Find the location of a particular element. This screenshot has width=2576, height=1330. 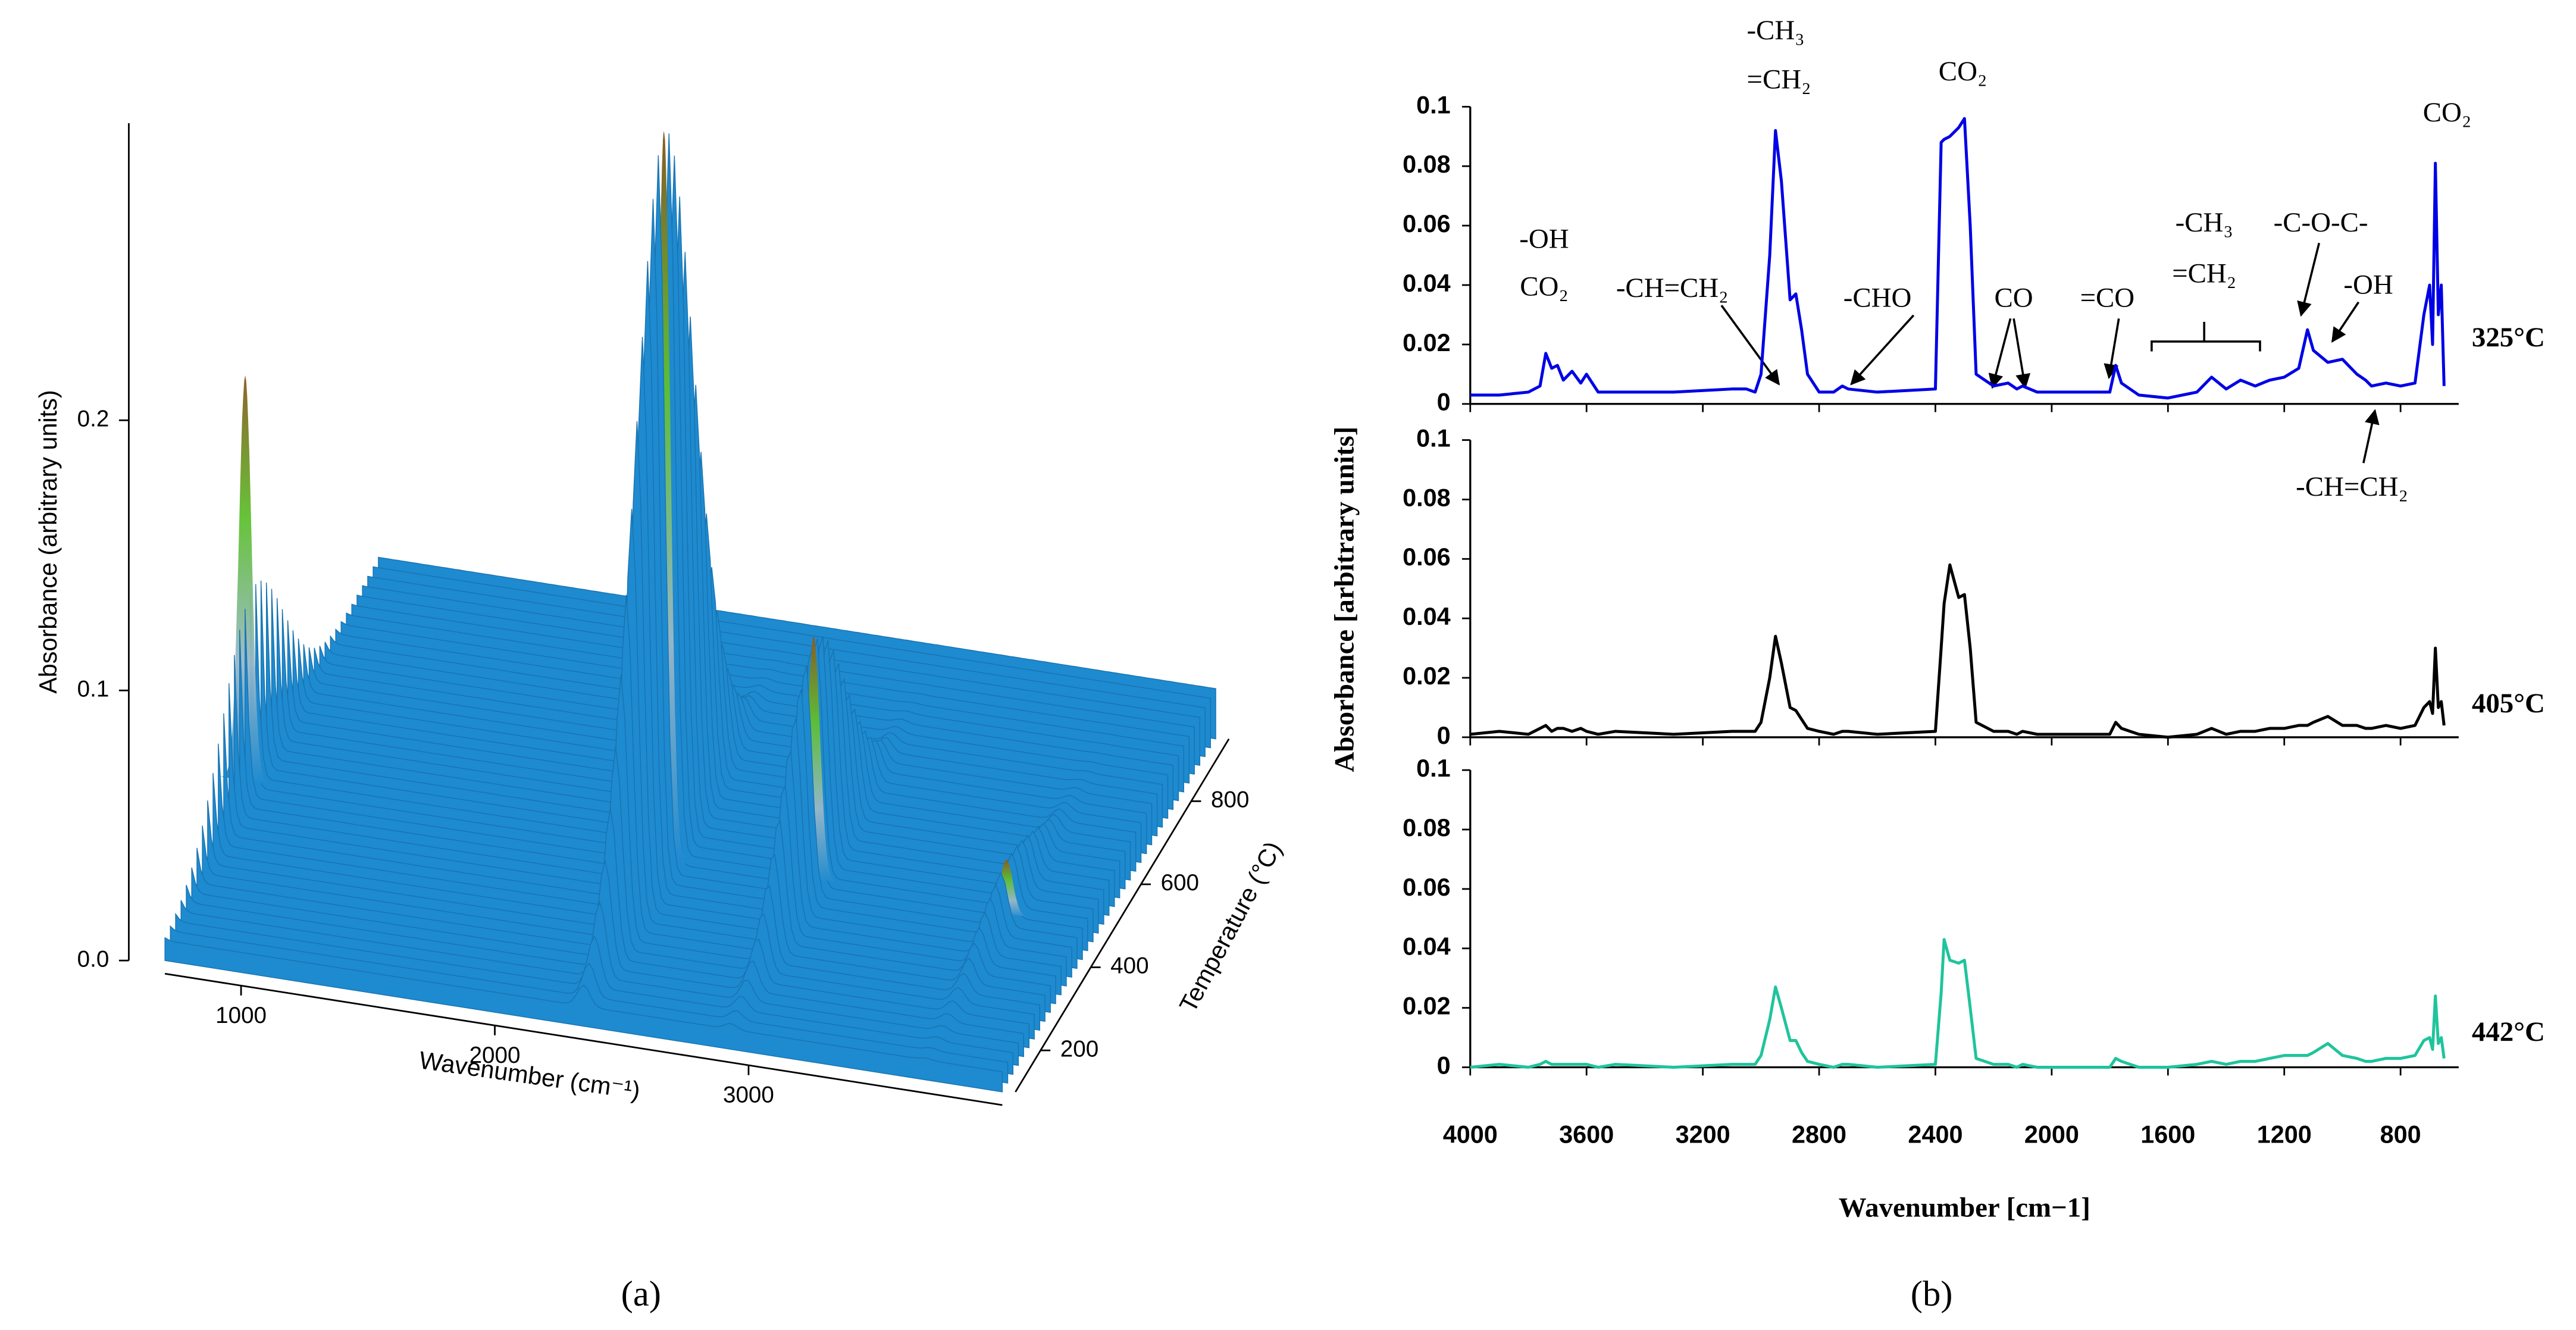

surface-slice is located at coordinates (583, 1015).